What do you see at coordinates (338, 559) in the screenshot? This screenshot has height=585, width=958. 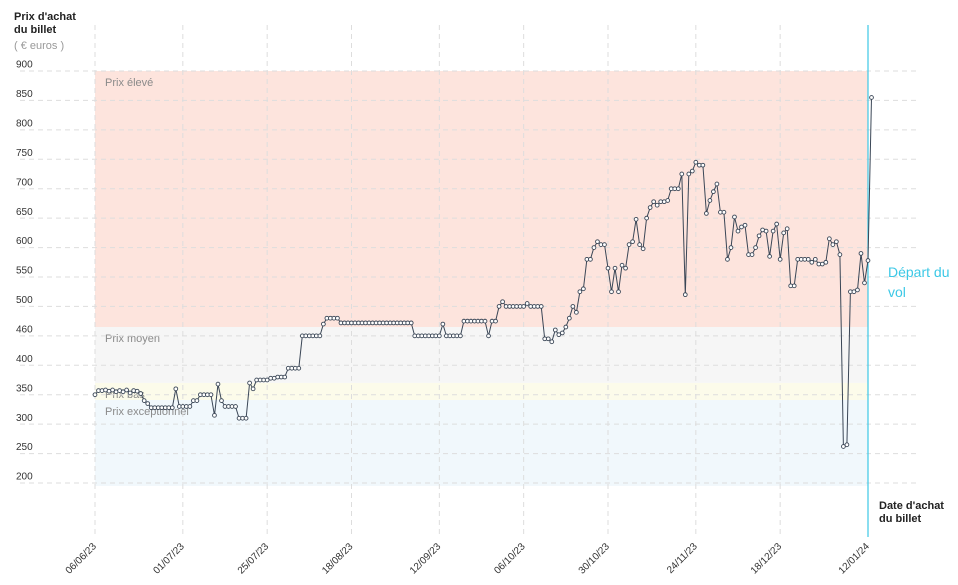 I see `x-tick-label: 18/08/23` at bounding box center [338, 559].